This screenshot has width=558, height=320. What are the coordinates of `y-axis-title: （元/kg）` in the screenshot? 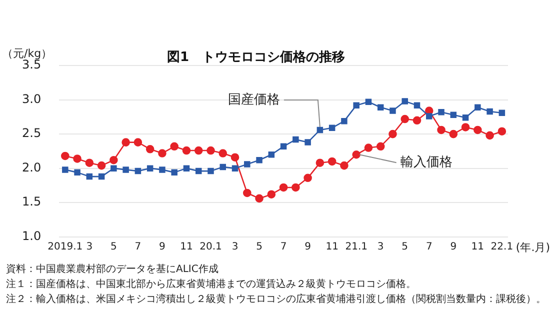 It's located at (27, 53).